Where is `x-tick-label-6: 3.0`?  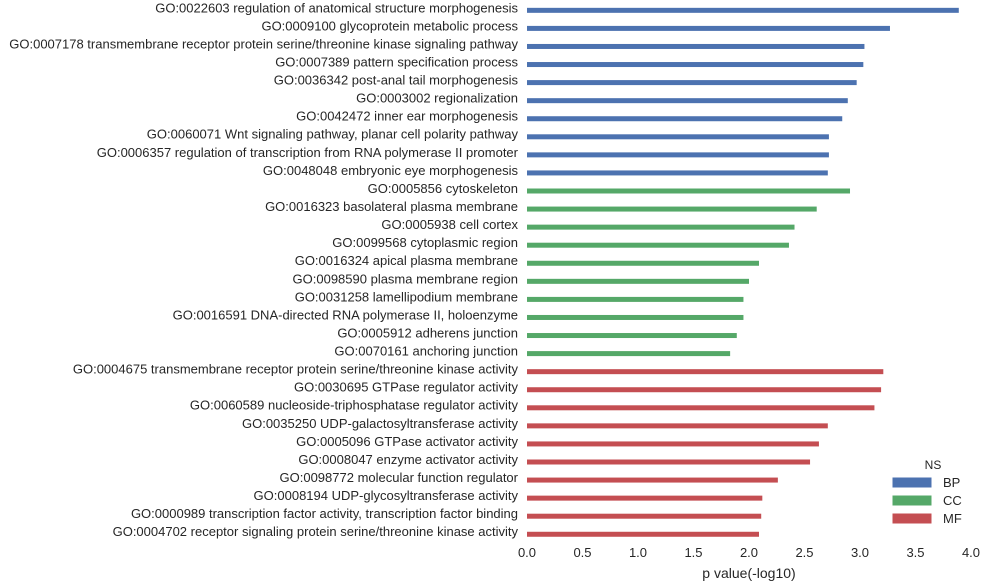
x-tick-label-6: 3.0 is located at coordinates (860, 552).